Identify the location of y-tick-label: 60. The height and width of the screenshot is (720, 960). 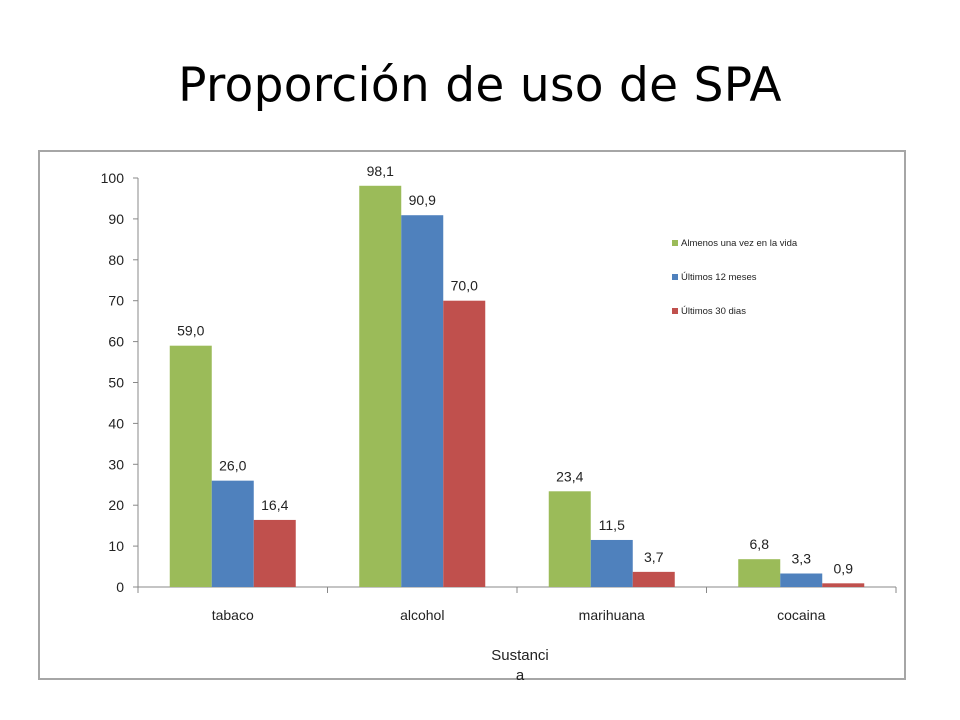
(116, 342).